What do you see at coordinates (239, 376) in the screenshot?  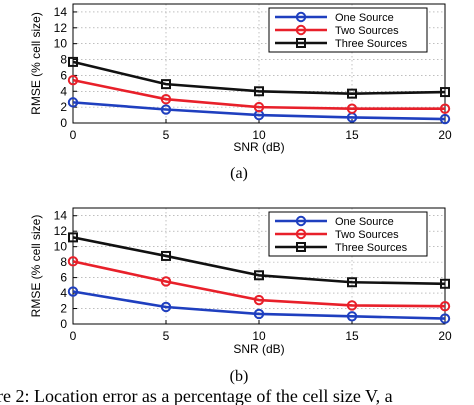 I see `panel-label: (b)` at bounding box center [239, 376].